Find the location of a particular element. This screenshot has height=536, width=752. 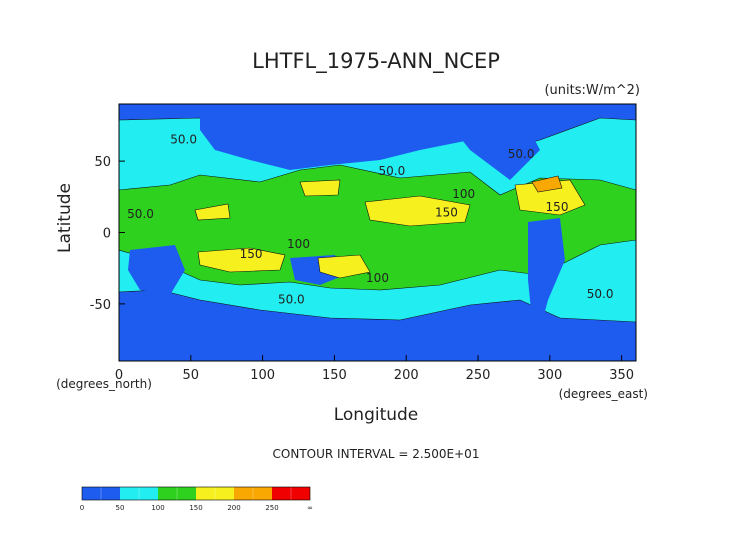

x-tick-label: 200 is located at coordinates (406, 375).